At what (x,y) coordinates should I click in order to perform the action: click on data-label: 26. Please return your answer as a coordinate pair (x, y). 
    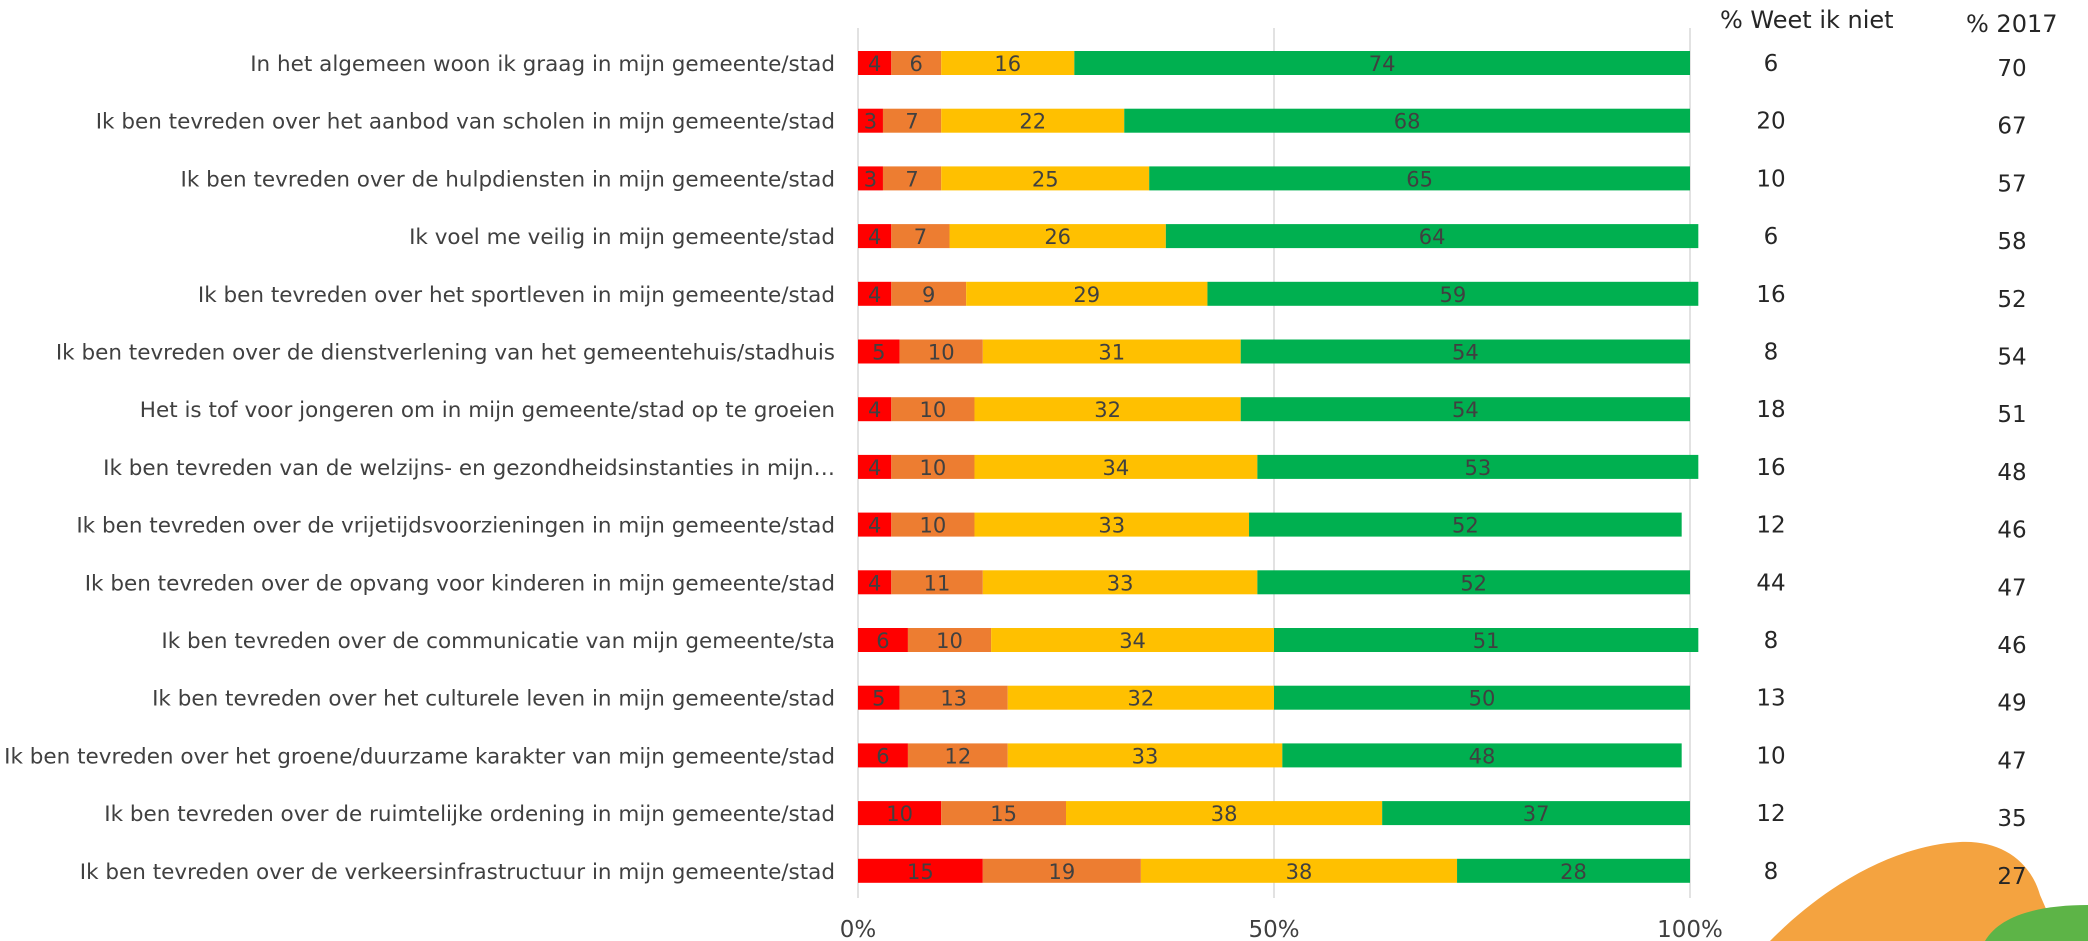
    Looking at the image, I should click on (1057, 237).